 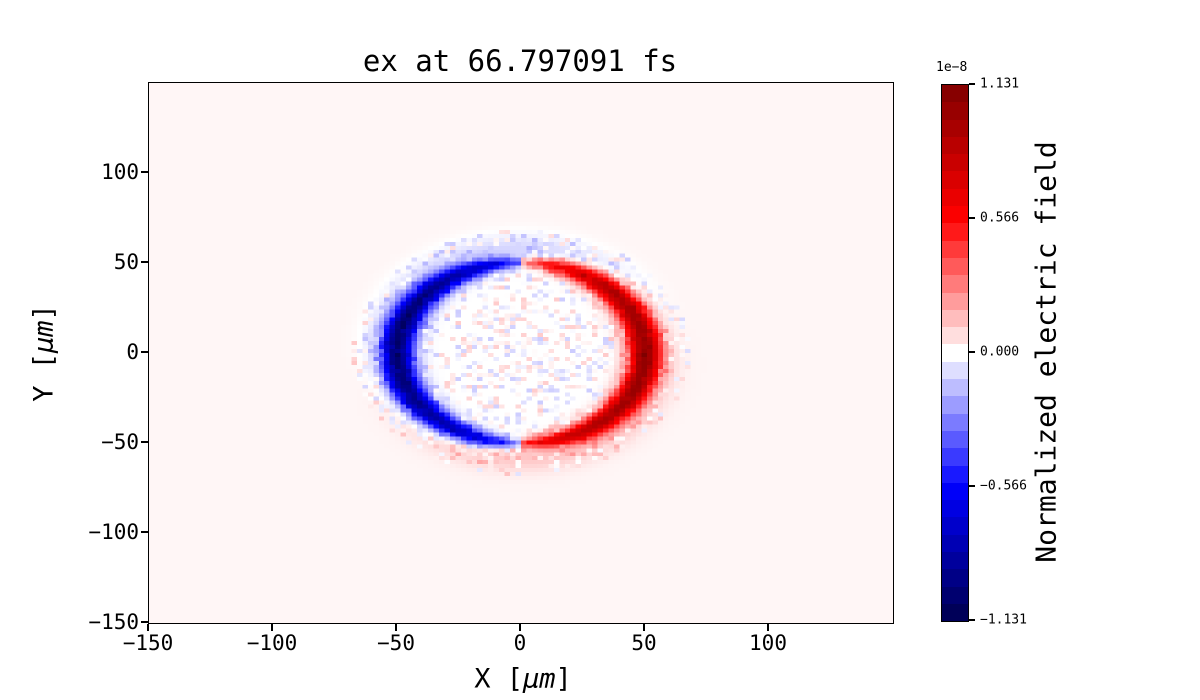 I want to click on x-tick-label: 50, so click(x=644, y=643).